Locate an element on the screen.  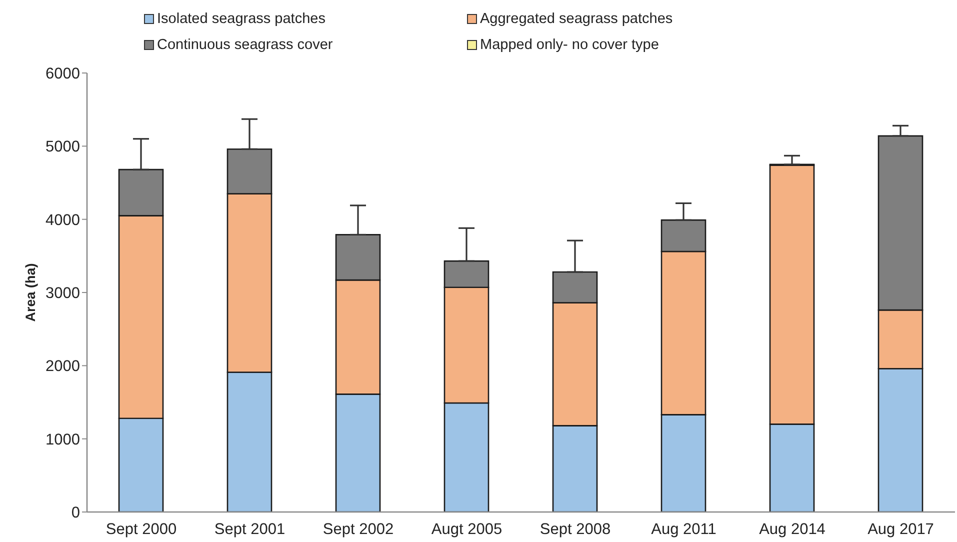
y-tick-label: 5000 is located at coordinates (63, 147).